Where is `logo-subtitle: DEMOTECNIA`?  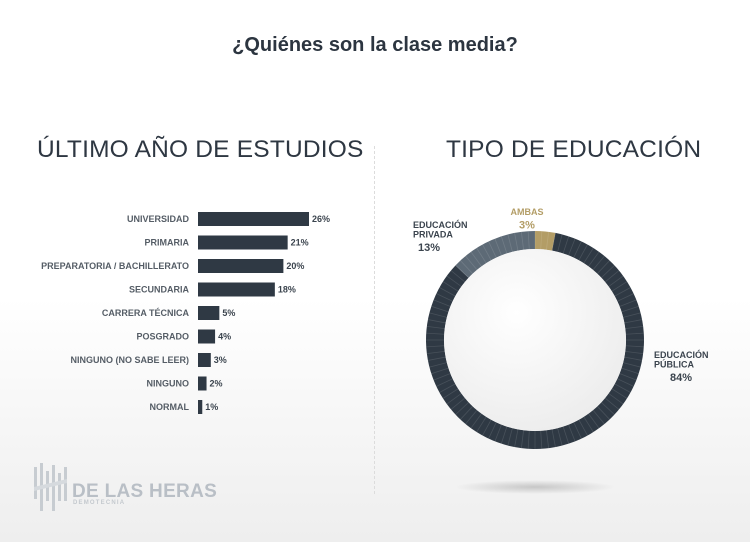 logo-subtitle: DEMOTECNIA is located at coordinates (99, 503).